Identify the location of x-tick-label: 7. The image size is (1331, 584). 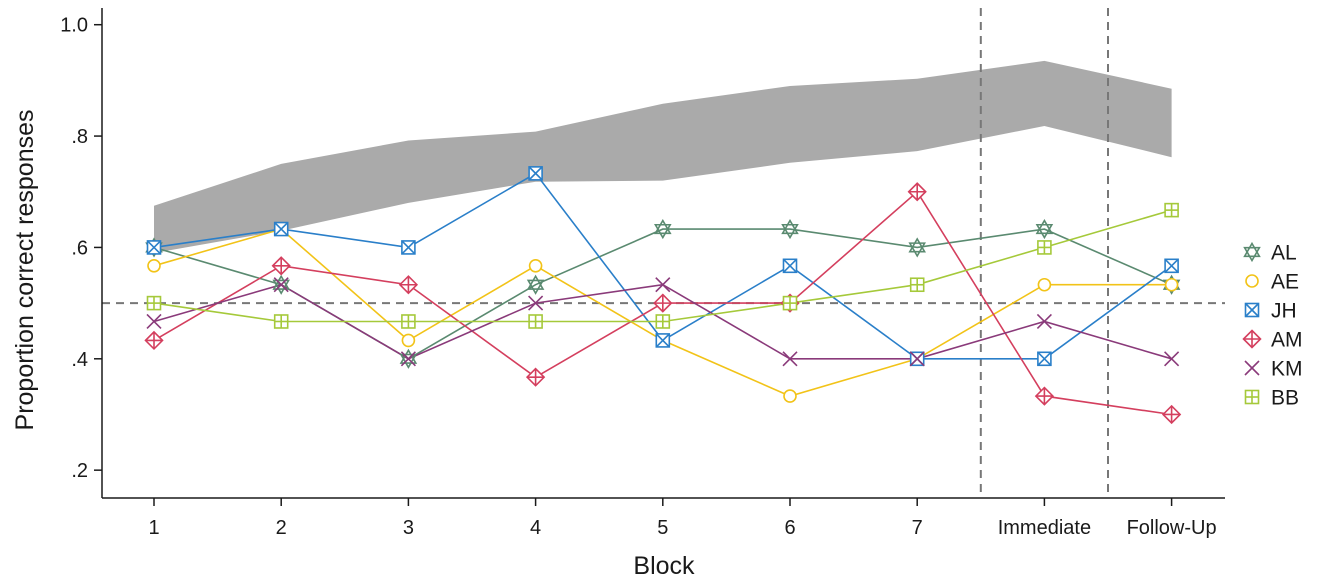
(917, 528).